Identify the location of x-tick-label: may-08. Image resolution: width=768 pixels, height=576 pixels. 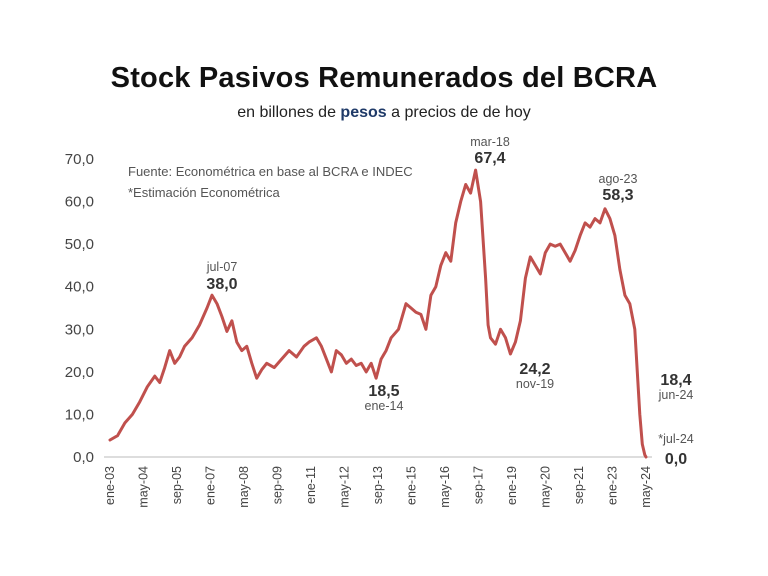
(244, 487).